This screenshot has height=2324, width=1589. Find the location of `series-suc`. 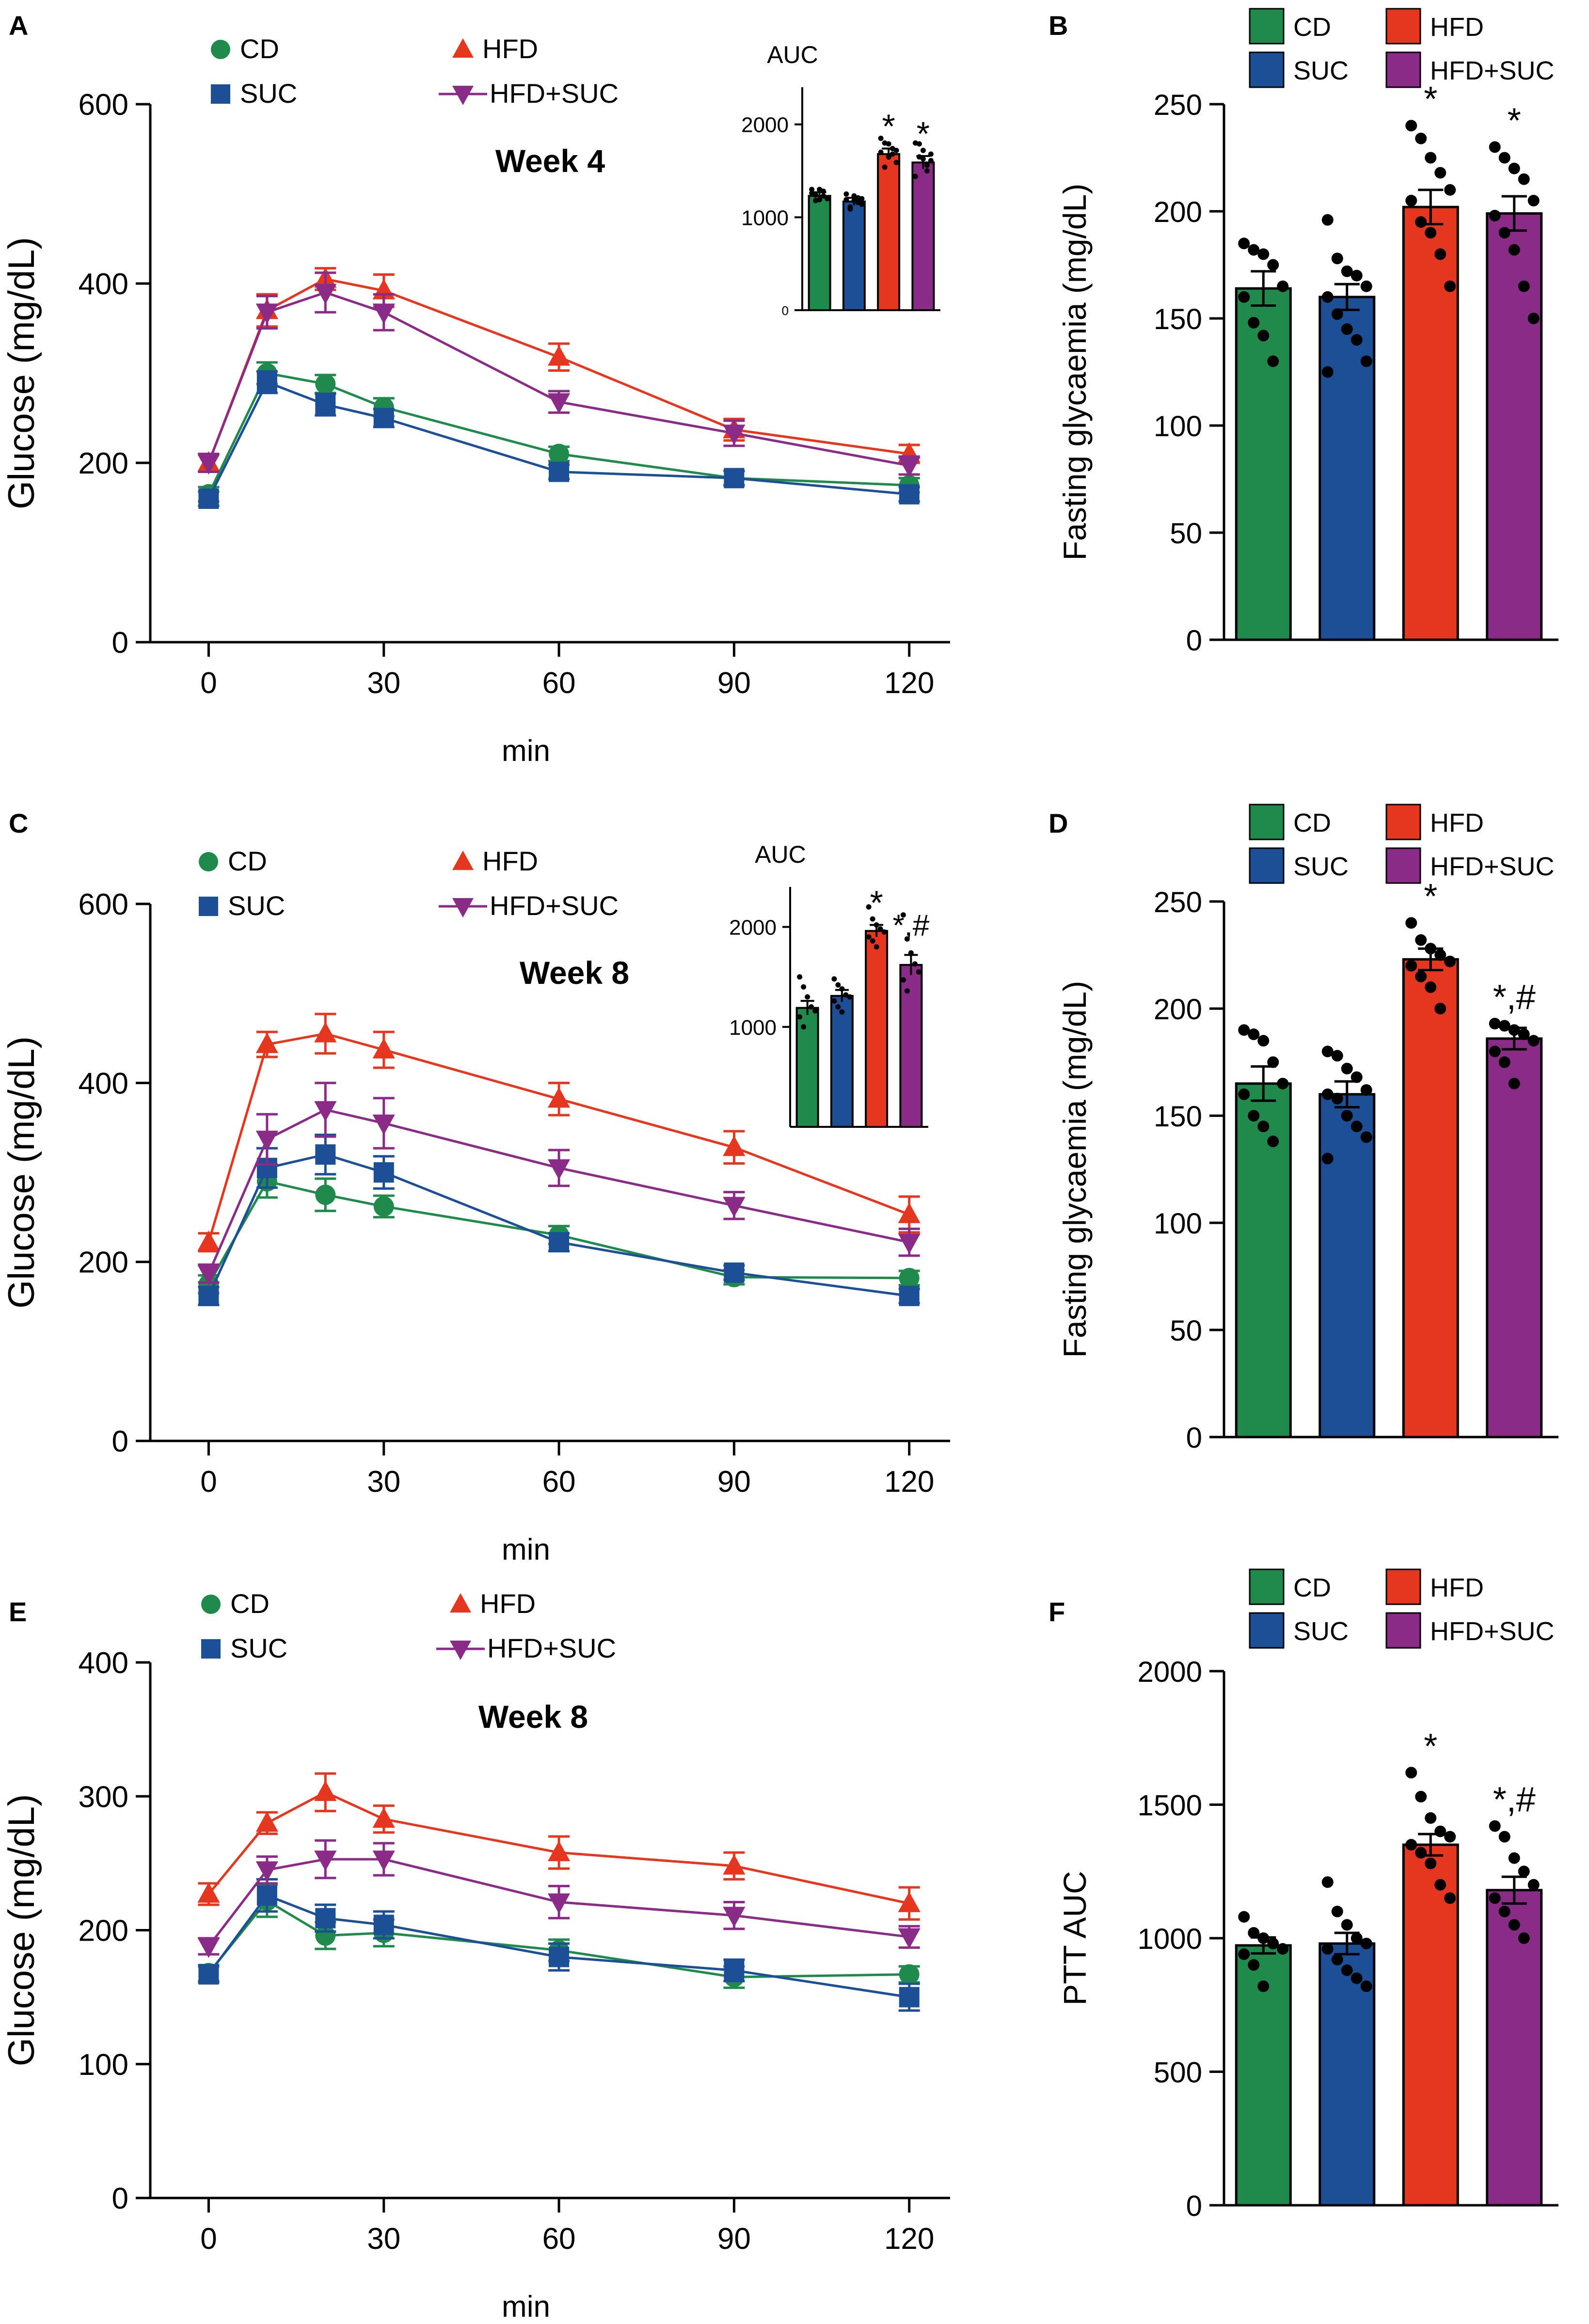

series-suc is located at coordinates (559, 1945).